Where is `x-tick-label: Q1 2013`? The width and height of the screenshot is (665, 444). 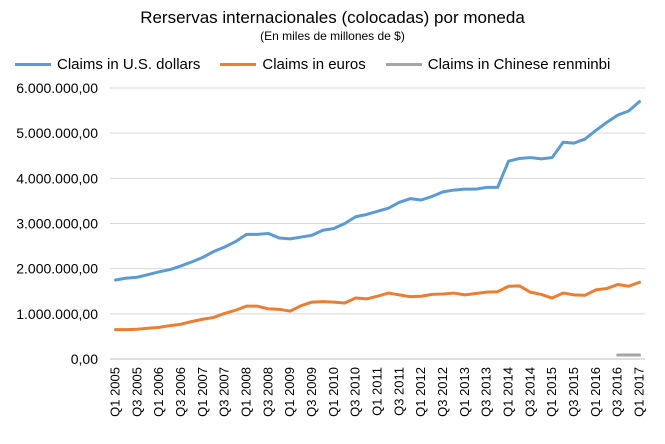
x-tick-label: Q1 2013 is located at coordinates (464, 392).